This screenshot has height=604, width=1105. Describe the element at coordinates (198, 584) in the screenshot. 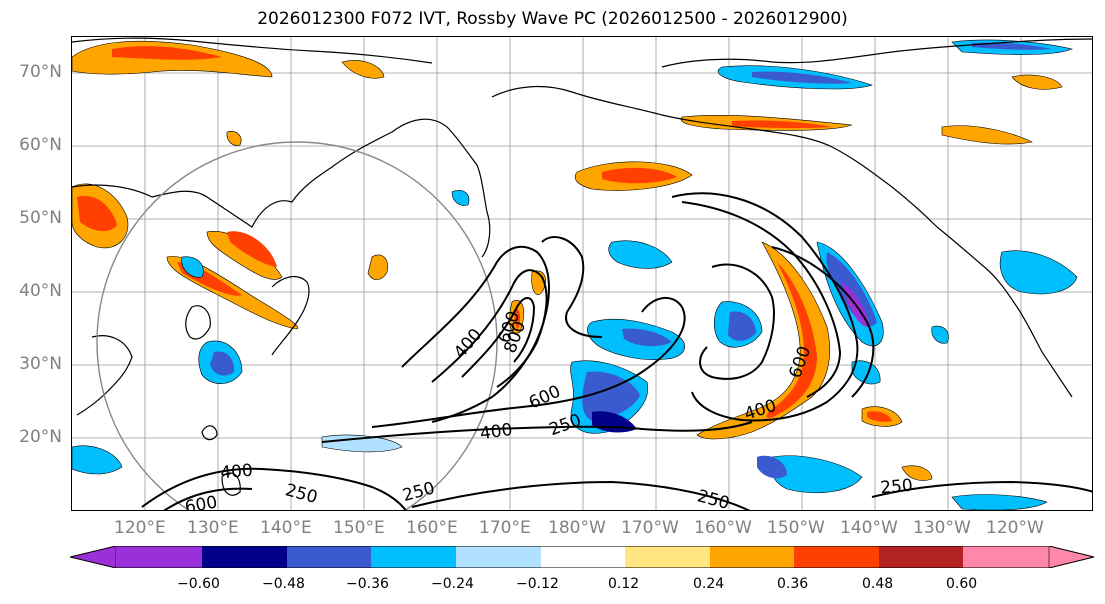

I see `colorbar-tick-label: −0.60` at that location.